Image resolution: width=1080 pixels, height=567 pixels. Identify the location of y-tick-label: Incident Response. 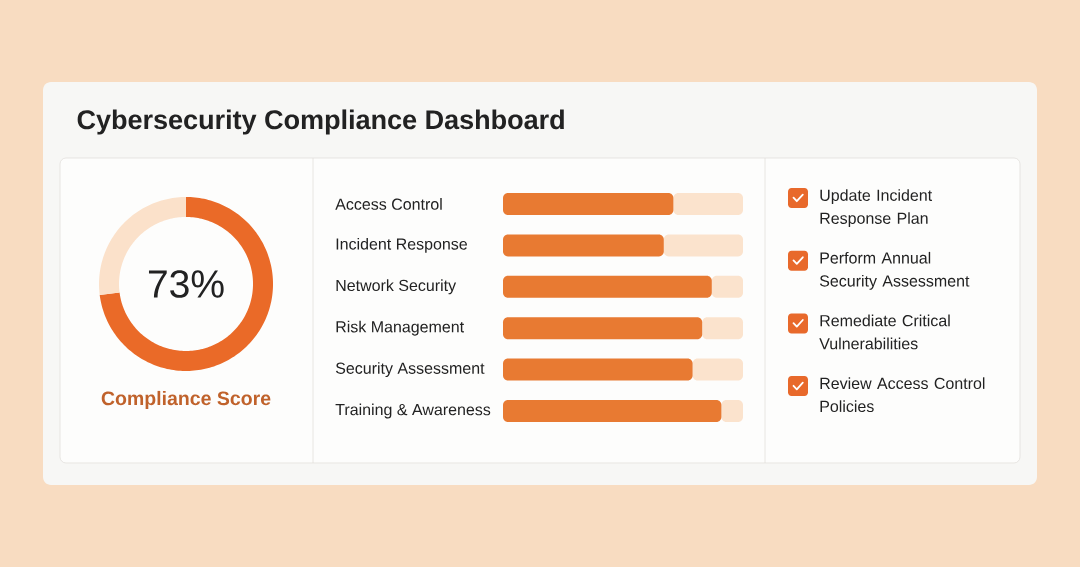
(401, 245).